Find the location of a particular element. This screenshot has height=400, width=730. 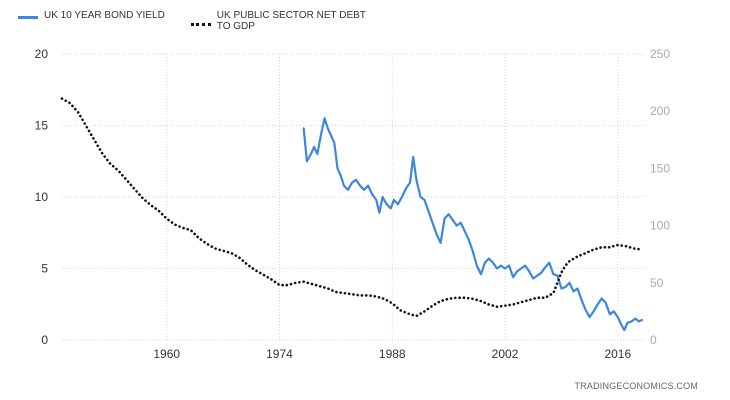

right-tick-label: 250 is located at coordinates (660, 54).